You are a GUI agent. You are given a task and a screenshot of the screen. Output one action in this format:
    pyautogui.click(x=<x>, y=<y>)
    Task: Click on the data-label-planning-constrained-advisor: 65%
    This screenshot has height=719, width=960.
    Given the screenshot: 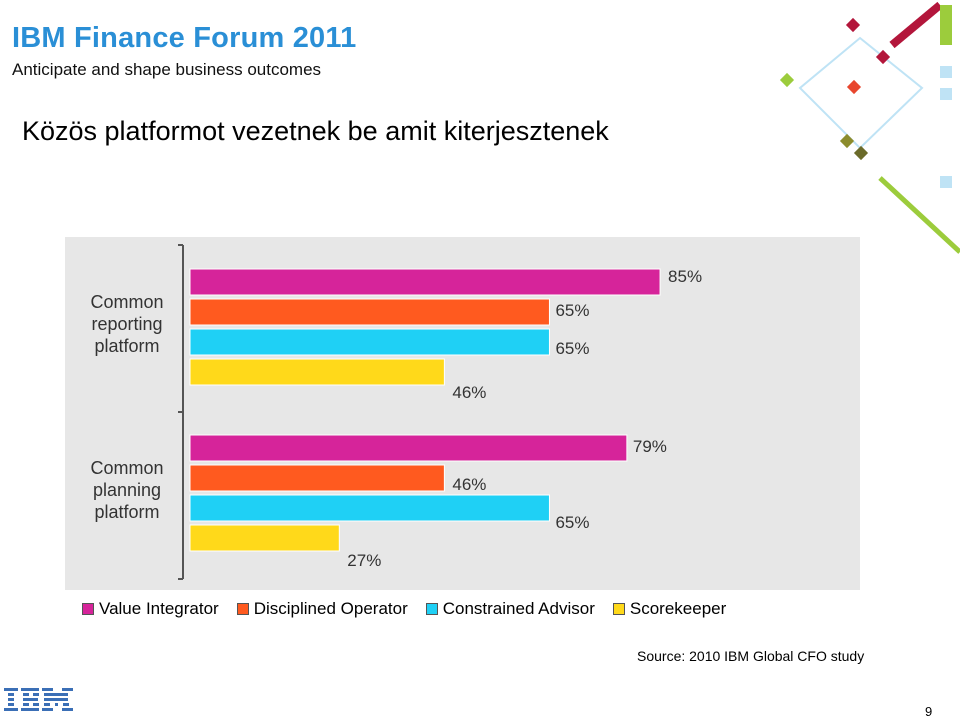 What is the action you would take?
    pyautogui.click(x=572, y=522)
    